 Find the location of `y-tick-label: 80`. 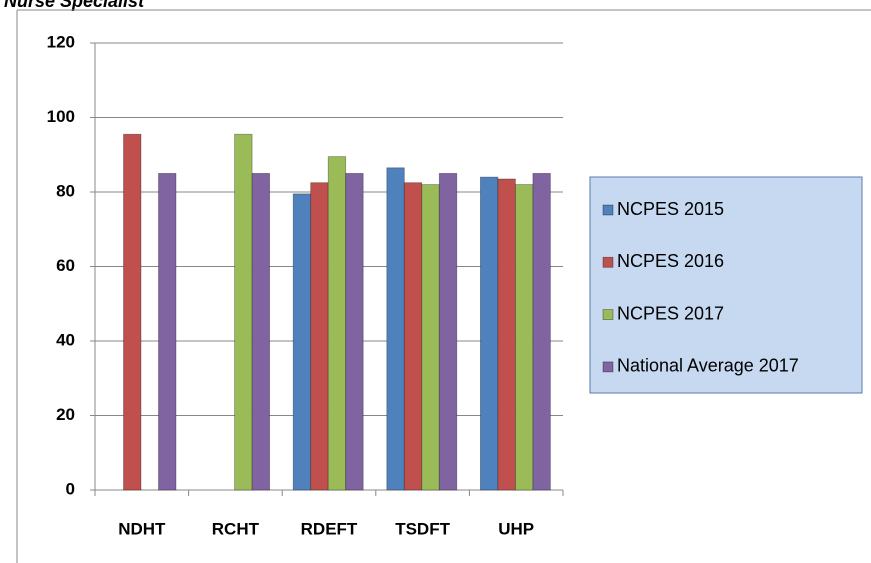

y-tick-label: 80 is located at coordinates (65, 190).